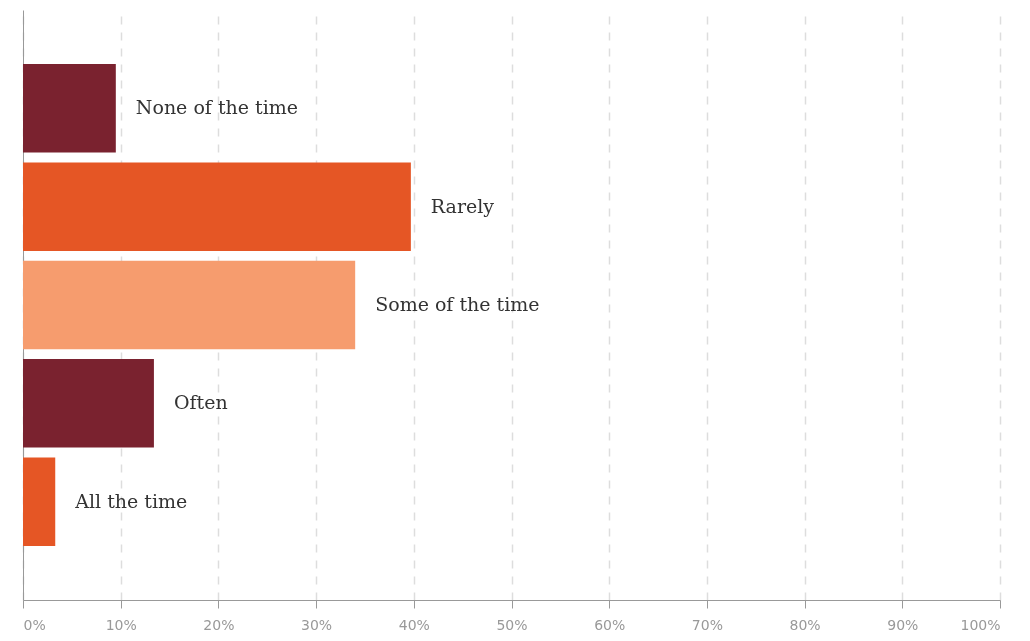 The height and width of the screenshot is (641, 1030). I want to click on y-tick-label: None of the time, so click(217, 107).